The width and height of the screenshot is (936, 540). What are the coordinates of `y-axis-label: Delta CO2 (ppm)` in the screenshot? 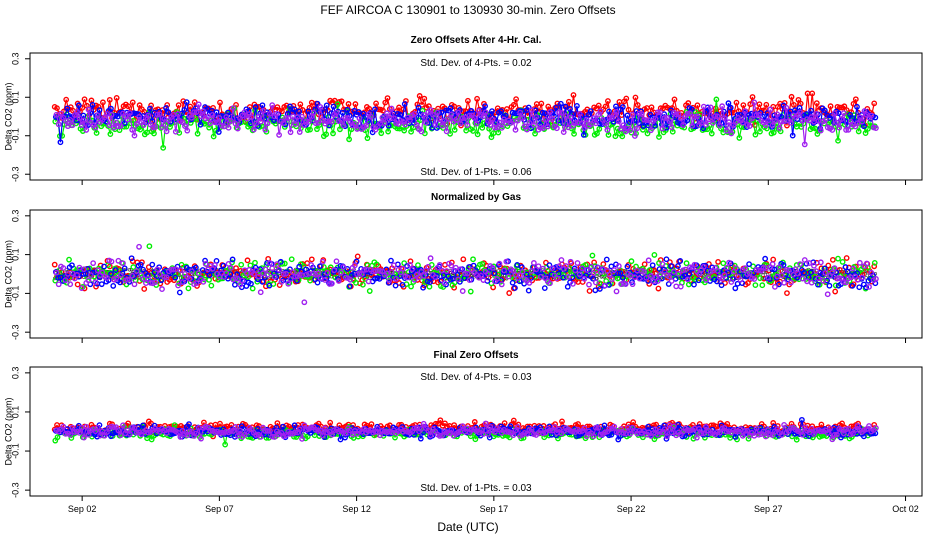 It's located at (8, 274).